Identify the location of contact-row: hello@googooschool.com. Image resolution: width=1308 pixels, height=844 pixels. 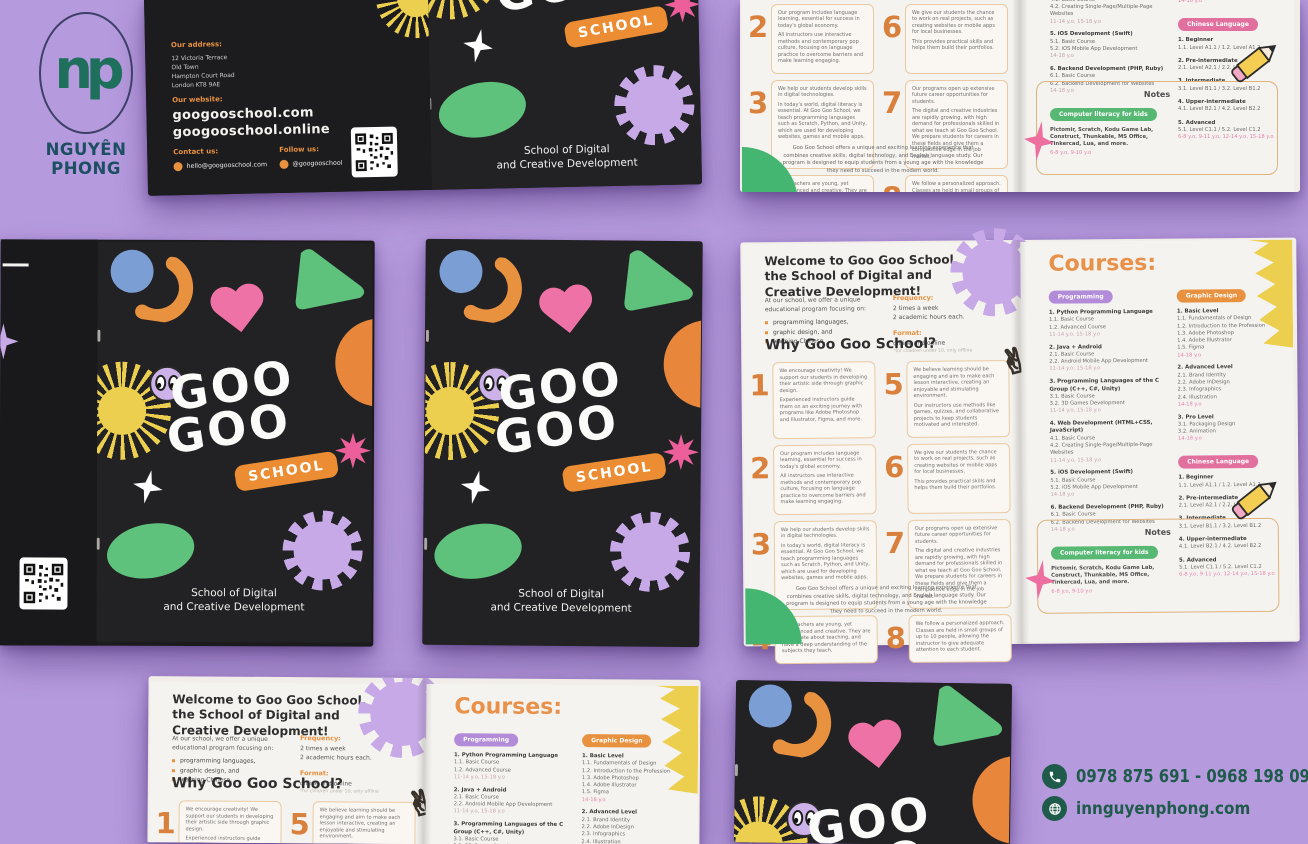
(220, 166).